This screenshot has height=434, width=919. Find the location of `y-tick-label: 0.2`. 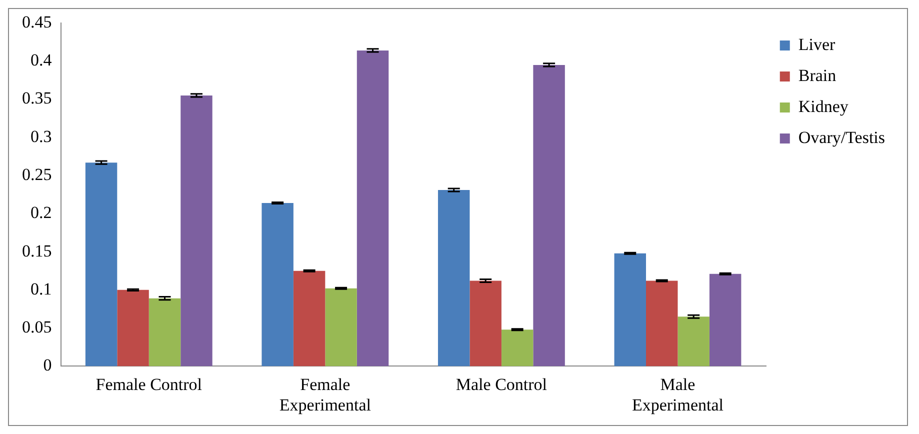

y-tick-label: 0.2 is located at coordinates (41, 212).